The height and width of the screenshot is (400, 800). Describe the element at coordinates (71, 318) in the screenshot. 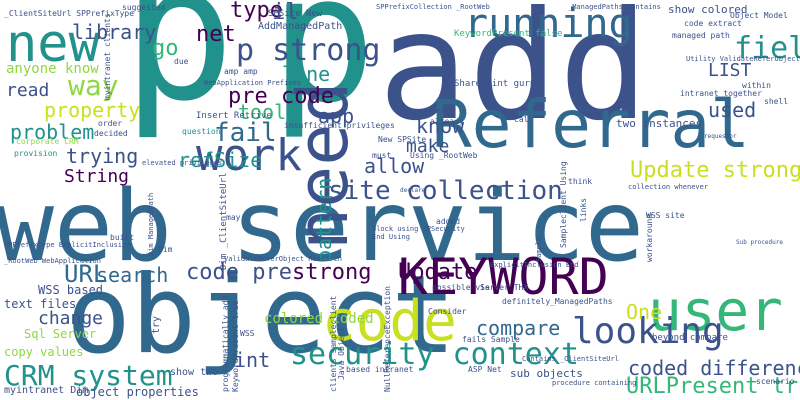

I see `word: change` at that location.